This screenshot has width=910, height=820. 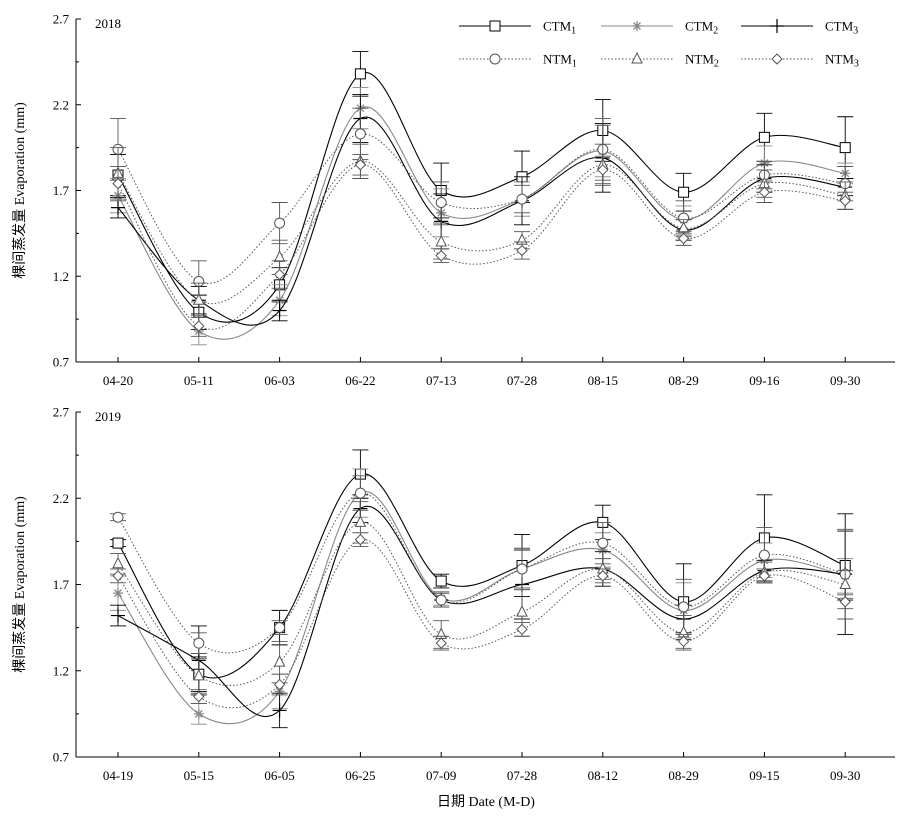 I want to click on y-tick-label: 2.7, so click(x=61, y=412).